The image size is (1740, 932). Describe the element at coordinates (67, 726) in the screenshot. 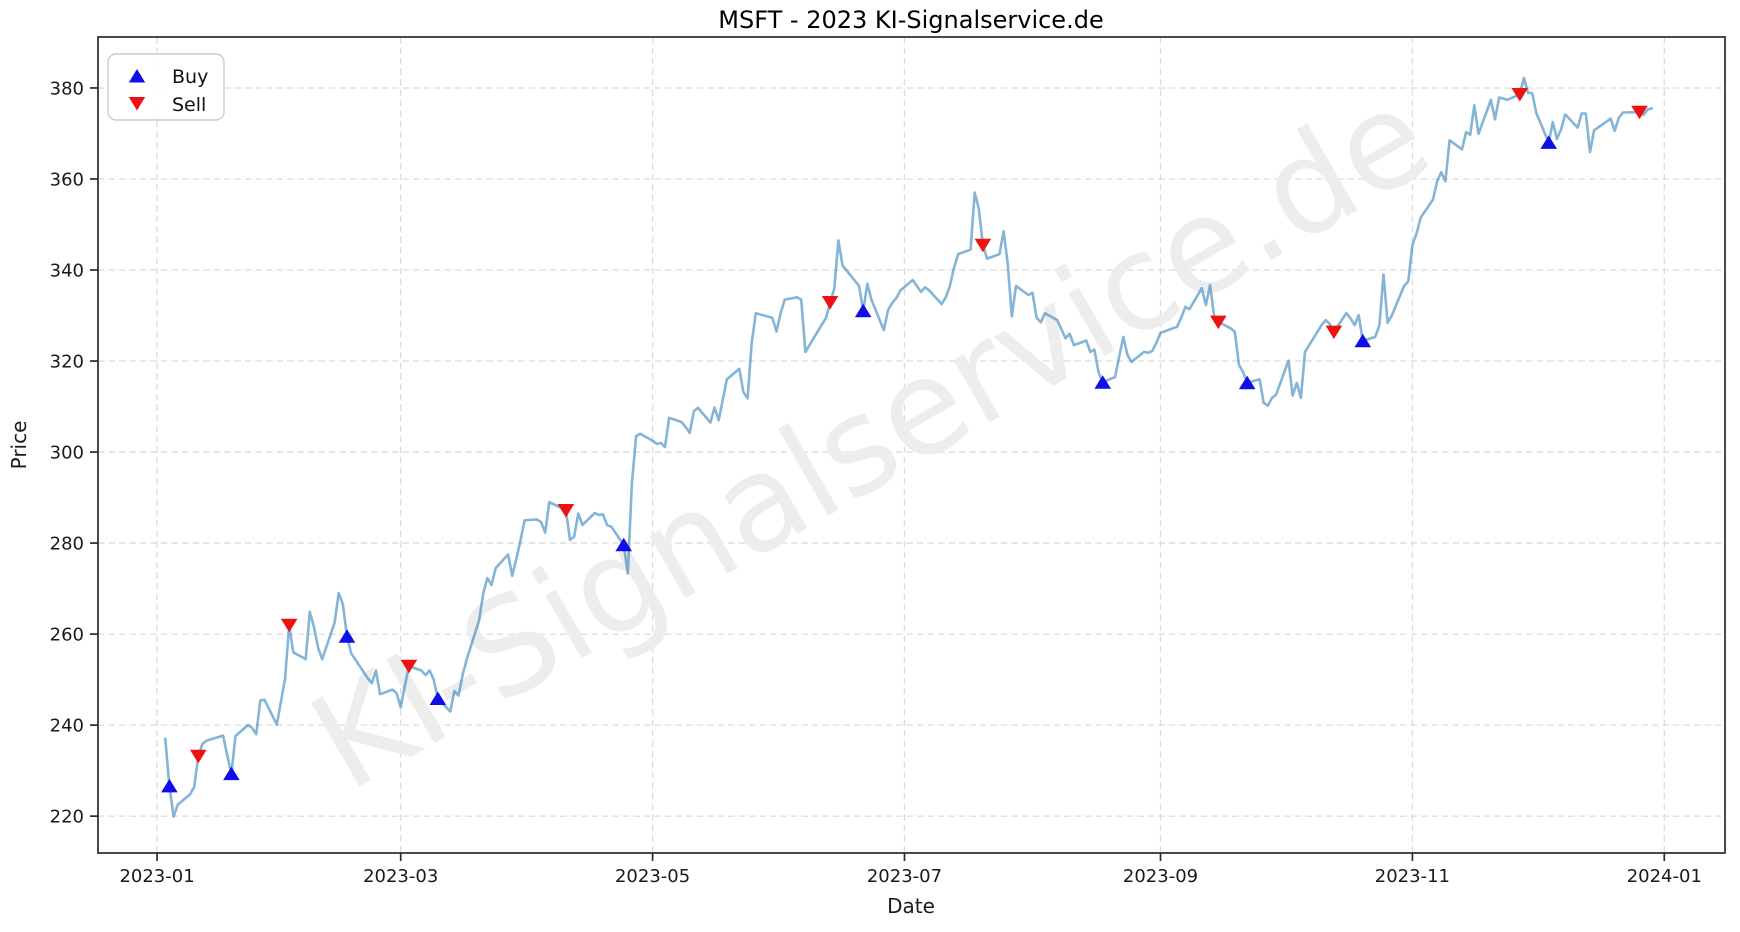

I see `y-tick-label: 240` at that location.